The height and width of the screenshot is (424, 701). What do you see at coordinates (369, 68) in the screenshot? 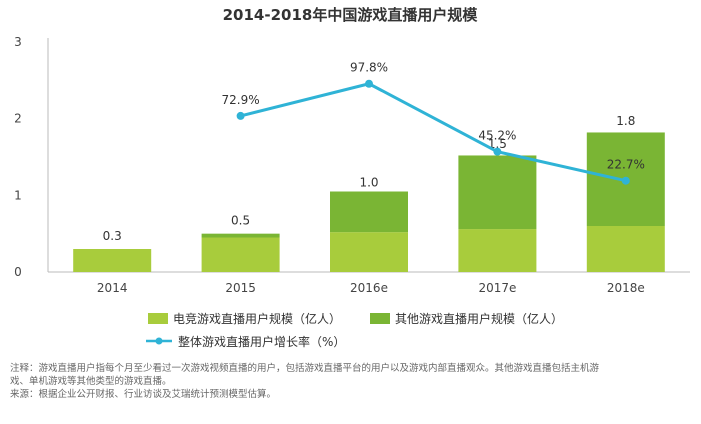
I see `growth-label: 97.8%` at bounding box center [369, 68].